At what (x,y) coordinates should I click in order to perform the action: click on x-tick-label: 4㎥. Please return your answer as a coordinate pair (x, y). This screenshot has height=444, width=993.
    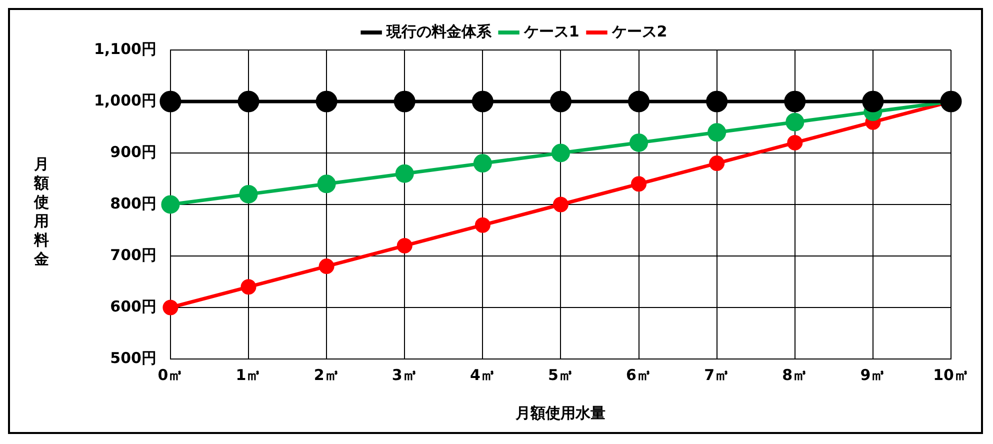
    Looking at the image, I should click on (483, 375).